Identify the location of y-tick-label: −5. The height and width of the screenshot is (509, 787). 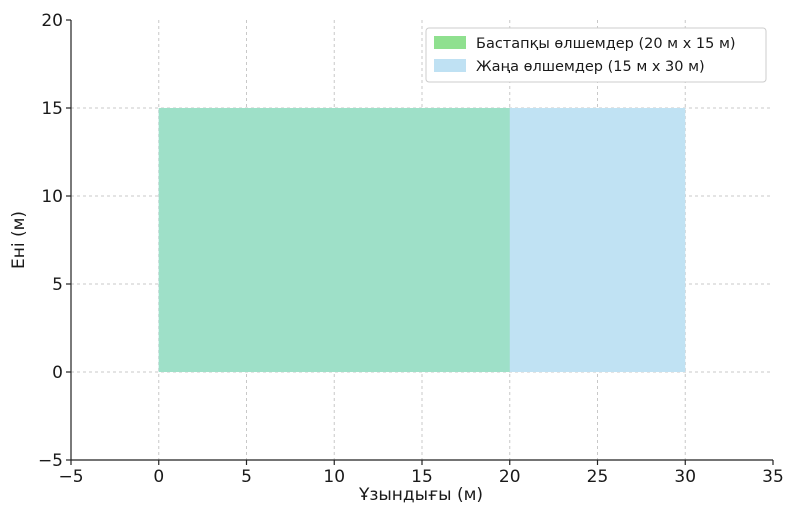
(50, 461).